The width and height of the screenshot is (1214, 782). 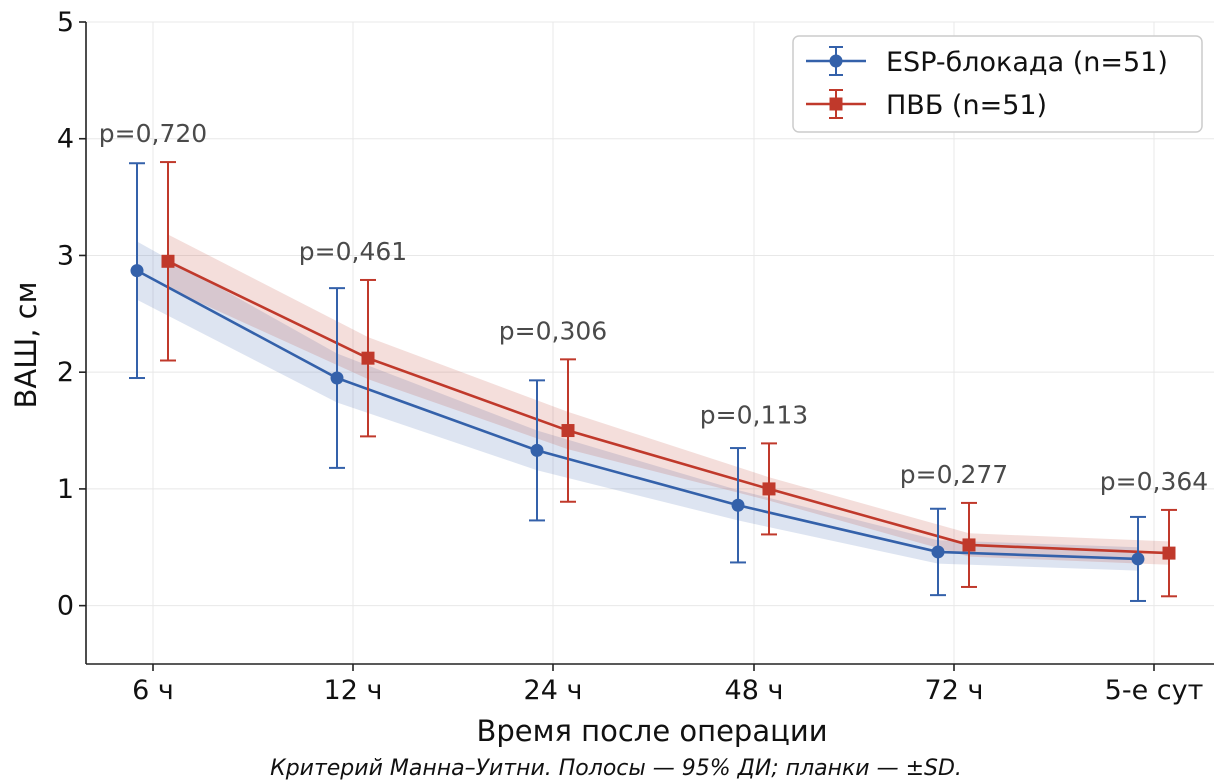 What do you see at coordinates (1154, 690) in the screenshot?
I see `x-tick-label: 5-е сут` at bounding box center [1154, 690].